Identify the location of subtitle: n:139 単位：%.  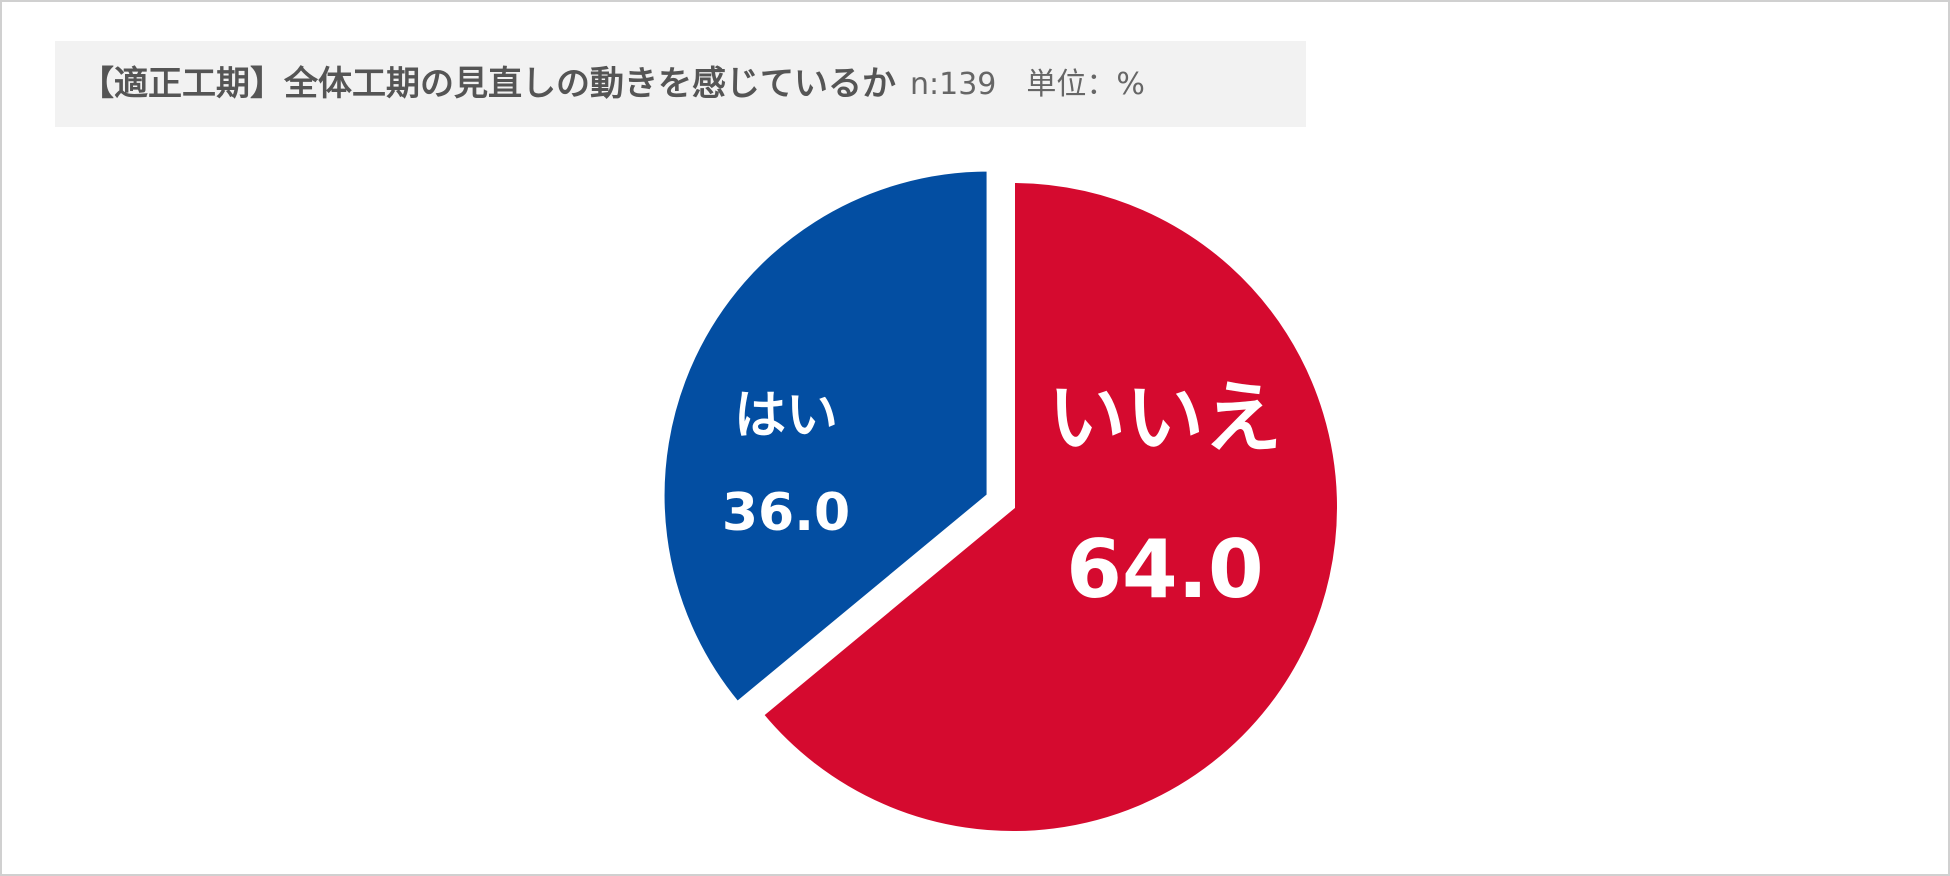
(1027, 84).